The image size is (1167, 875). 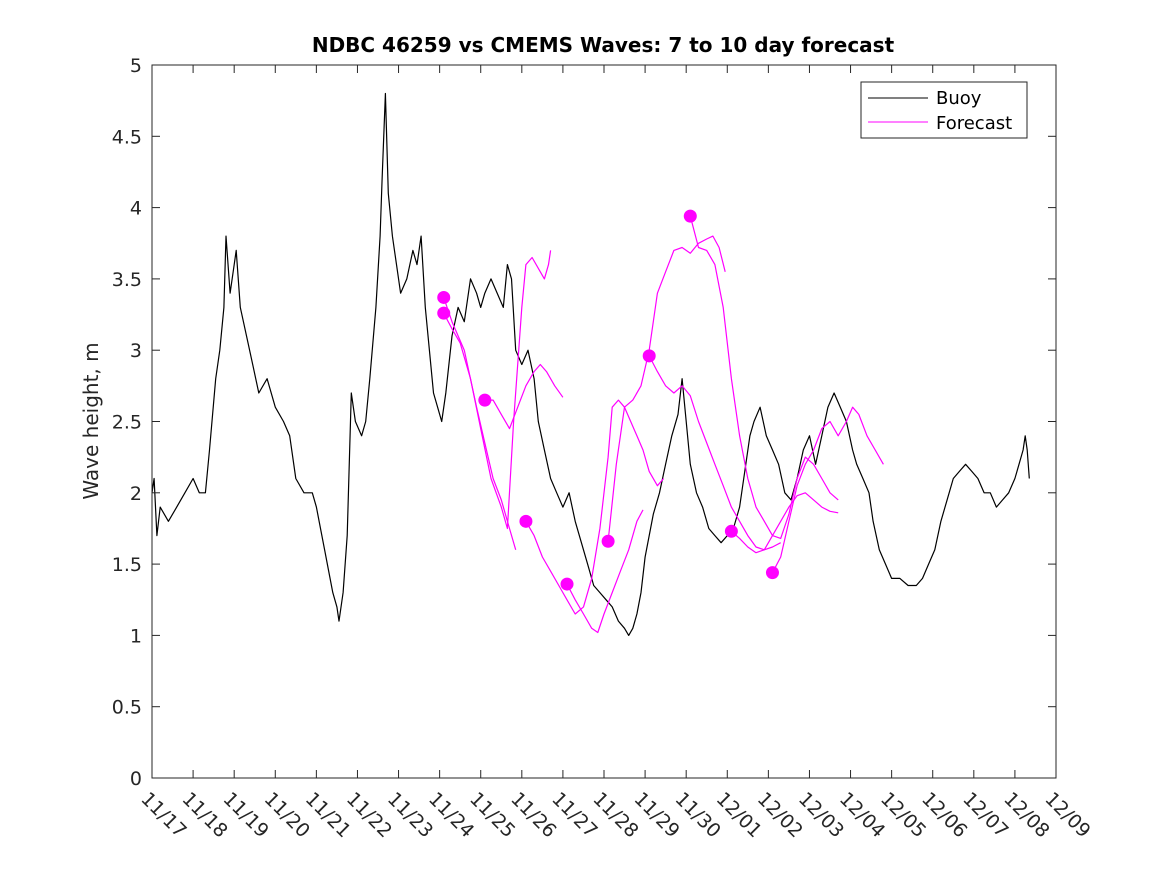 What do you see at coordinates (959, 98) in the screenshot?
I see `legend-buoy-label: Buoy` at bounding box center [959, 98].